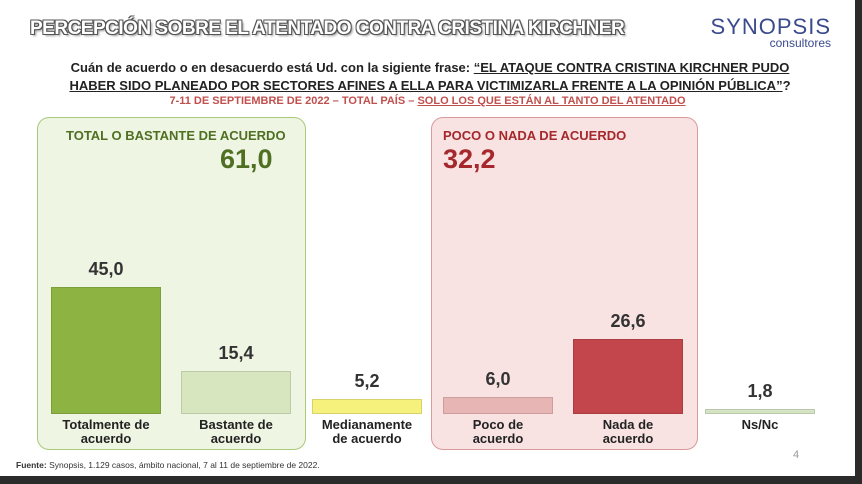 The image size is (862, 484). Describe the element at coordinates (469, 159) in the screenshot. I see `group-total: 32,2` at that location.